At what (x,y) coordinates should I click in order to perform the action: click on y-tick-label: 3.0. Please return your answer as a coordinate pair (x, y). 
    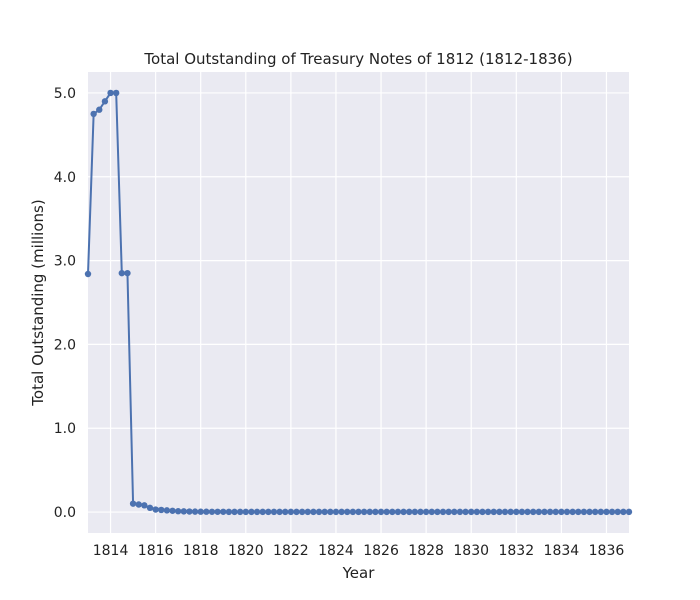
    Looking at the image, I should click on (65, 262).